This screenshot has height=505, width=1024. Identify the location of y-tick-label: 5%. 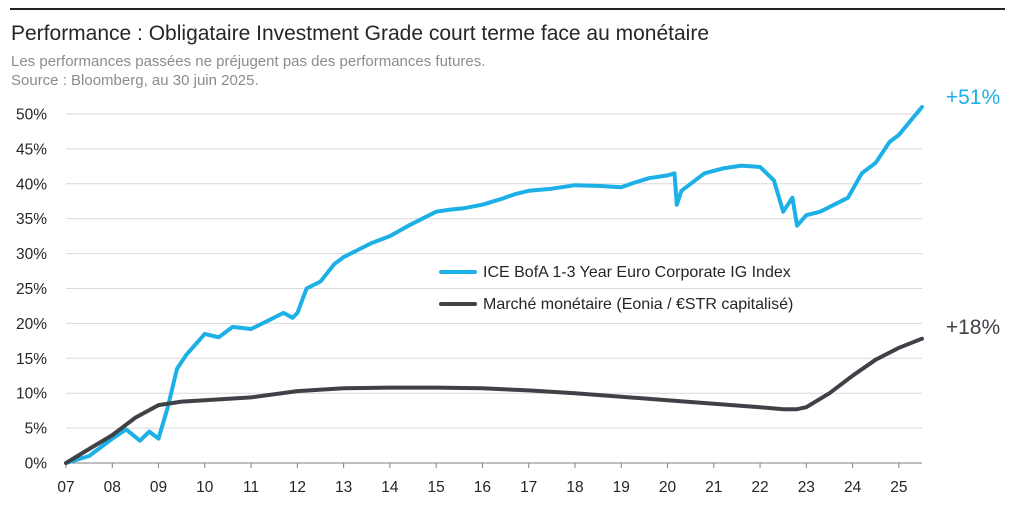
(36, 429).